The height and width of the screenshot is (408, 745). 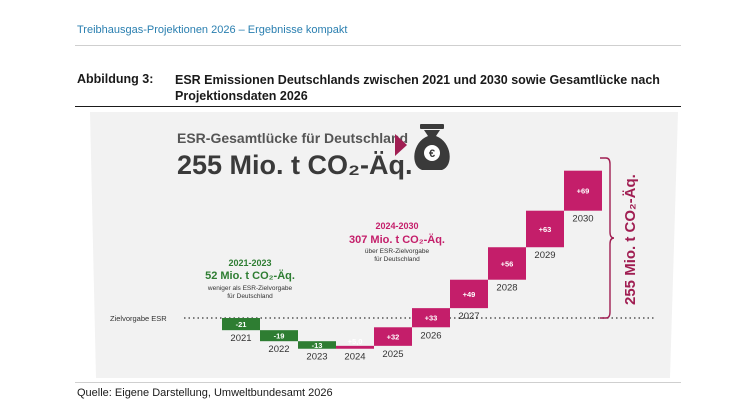 I want to click on year-label-2022: 2022, so click(x=278, y=349).